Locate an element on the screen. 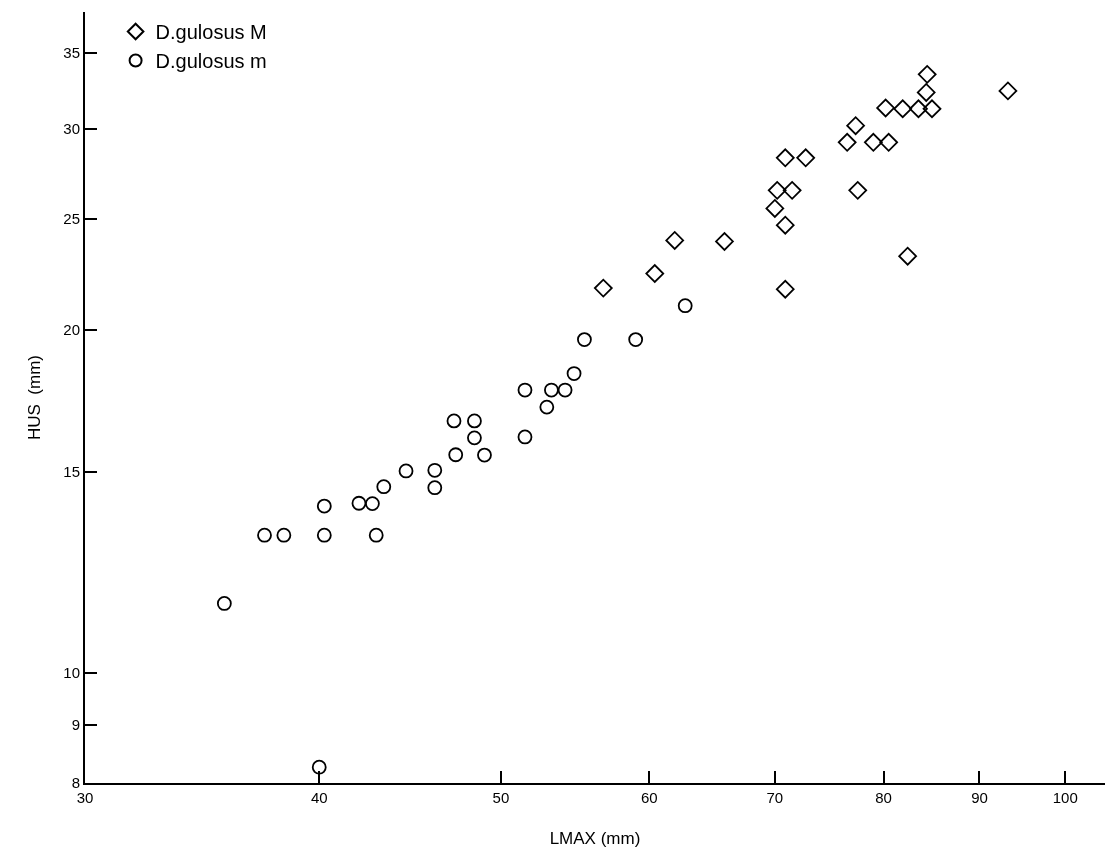 The width and height of the screenshot is (1111, 848). legend-label: D.gulosus M is located at coordinates (211, 32).